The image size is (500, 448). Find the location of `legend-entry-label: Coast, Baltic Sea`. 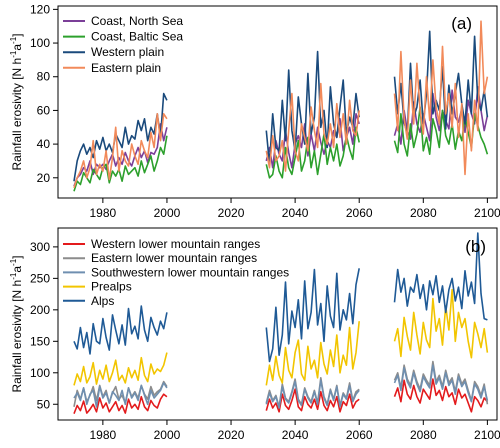

legend-entry-label: Coast, Baltic Sea is located at coordinates (137, 37).